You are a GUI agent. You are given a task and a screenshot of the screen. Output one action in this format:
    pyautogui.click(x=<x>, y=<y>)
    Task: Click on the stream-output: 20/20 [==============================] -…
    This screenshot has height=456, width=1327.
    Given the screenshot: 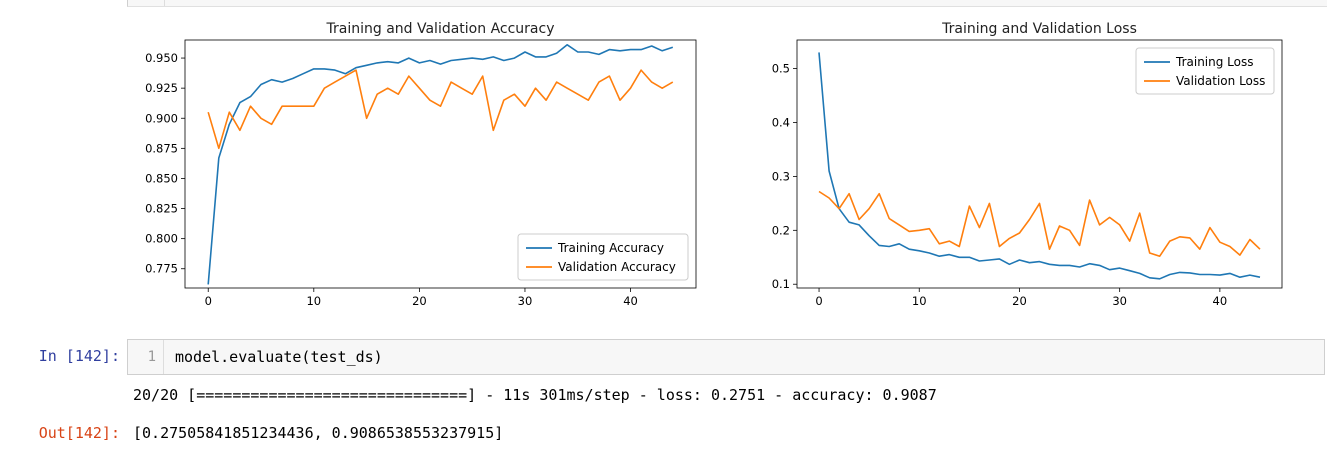 What is the action you would take?
    pyautogui.click(x=535, y=395)
    